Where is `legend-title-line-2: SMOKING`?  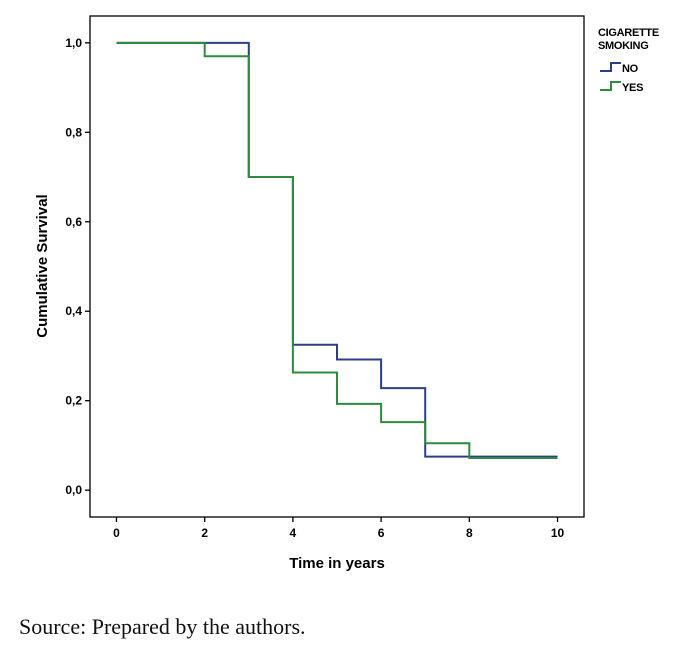
legend-title-line-2: SMOKING is located at coordinates (623, 46).